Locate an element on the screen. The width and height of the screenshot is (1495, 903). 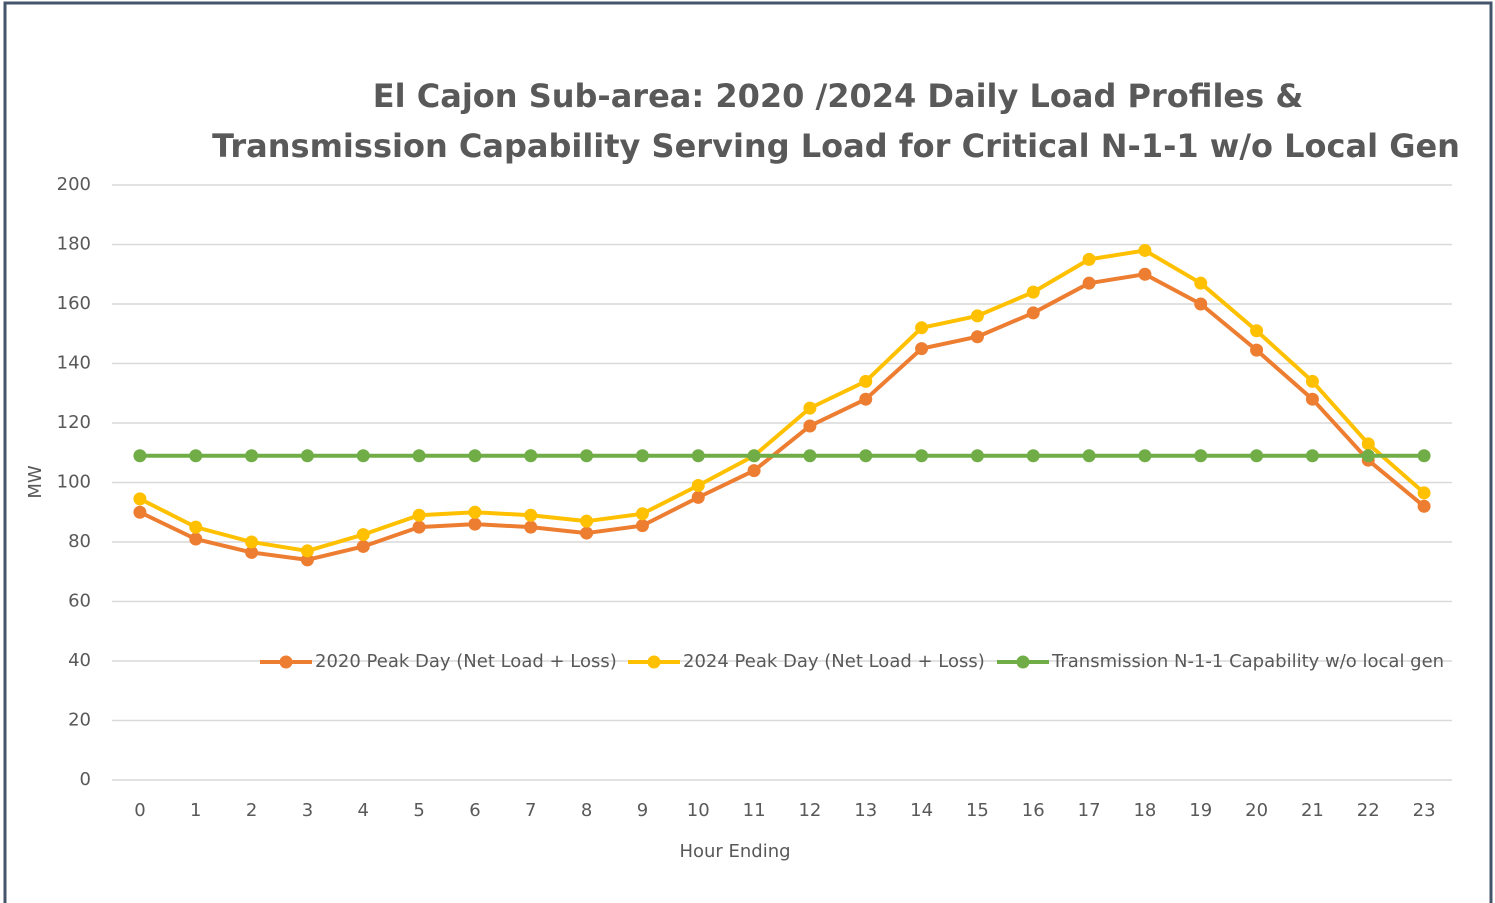
y-tick-label: 0 is located at coordinates (85, 779).